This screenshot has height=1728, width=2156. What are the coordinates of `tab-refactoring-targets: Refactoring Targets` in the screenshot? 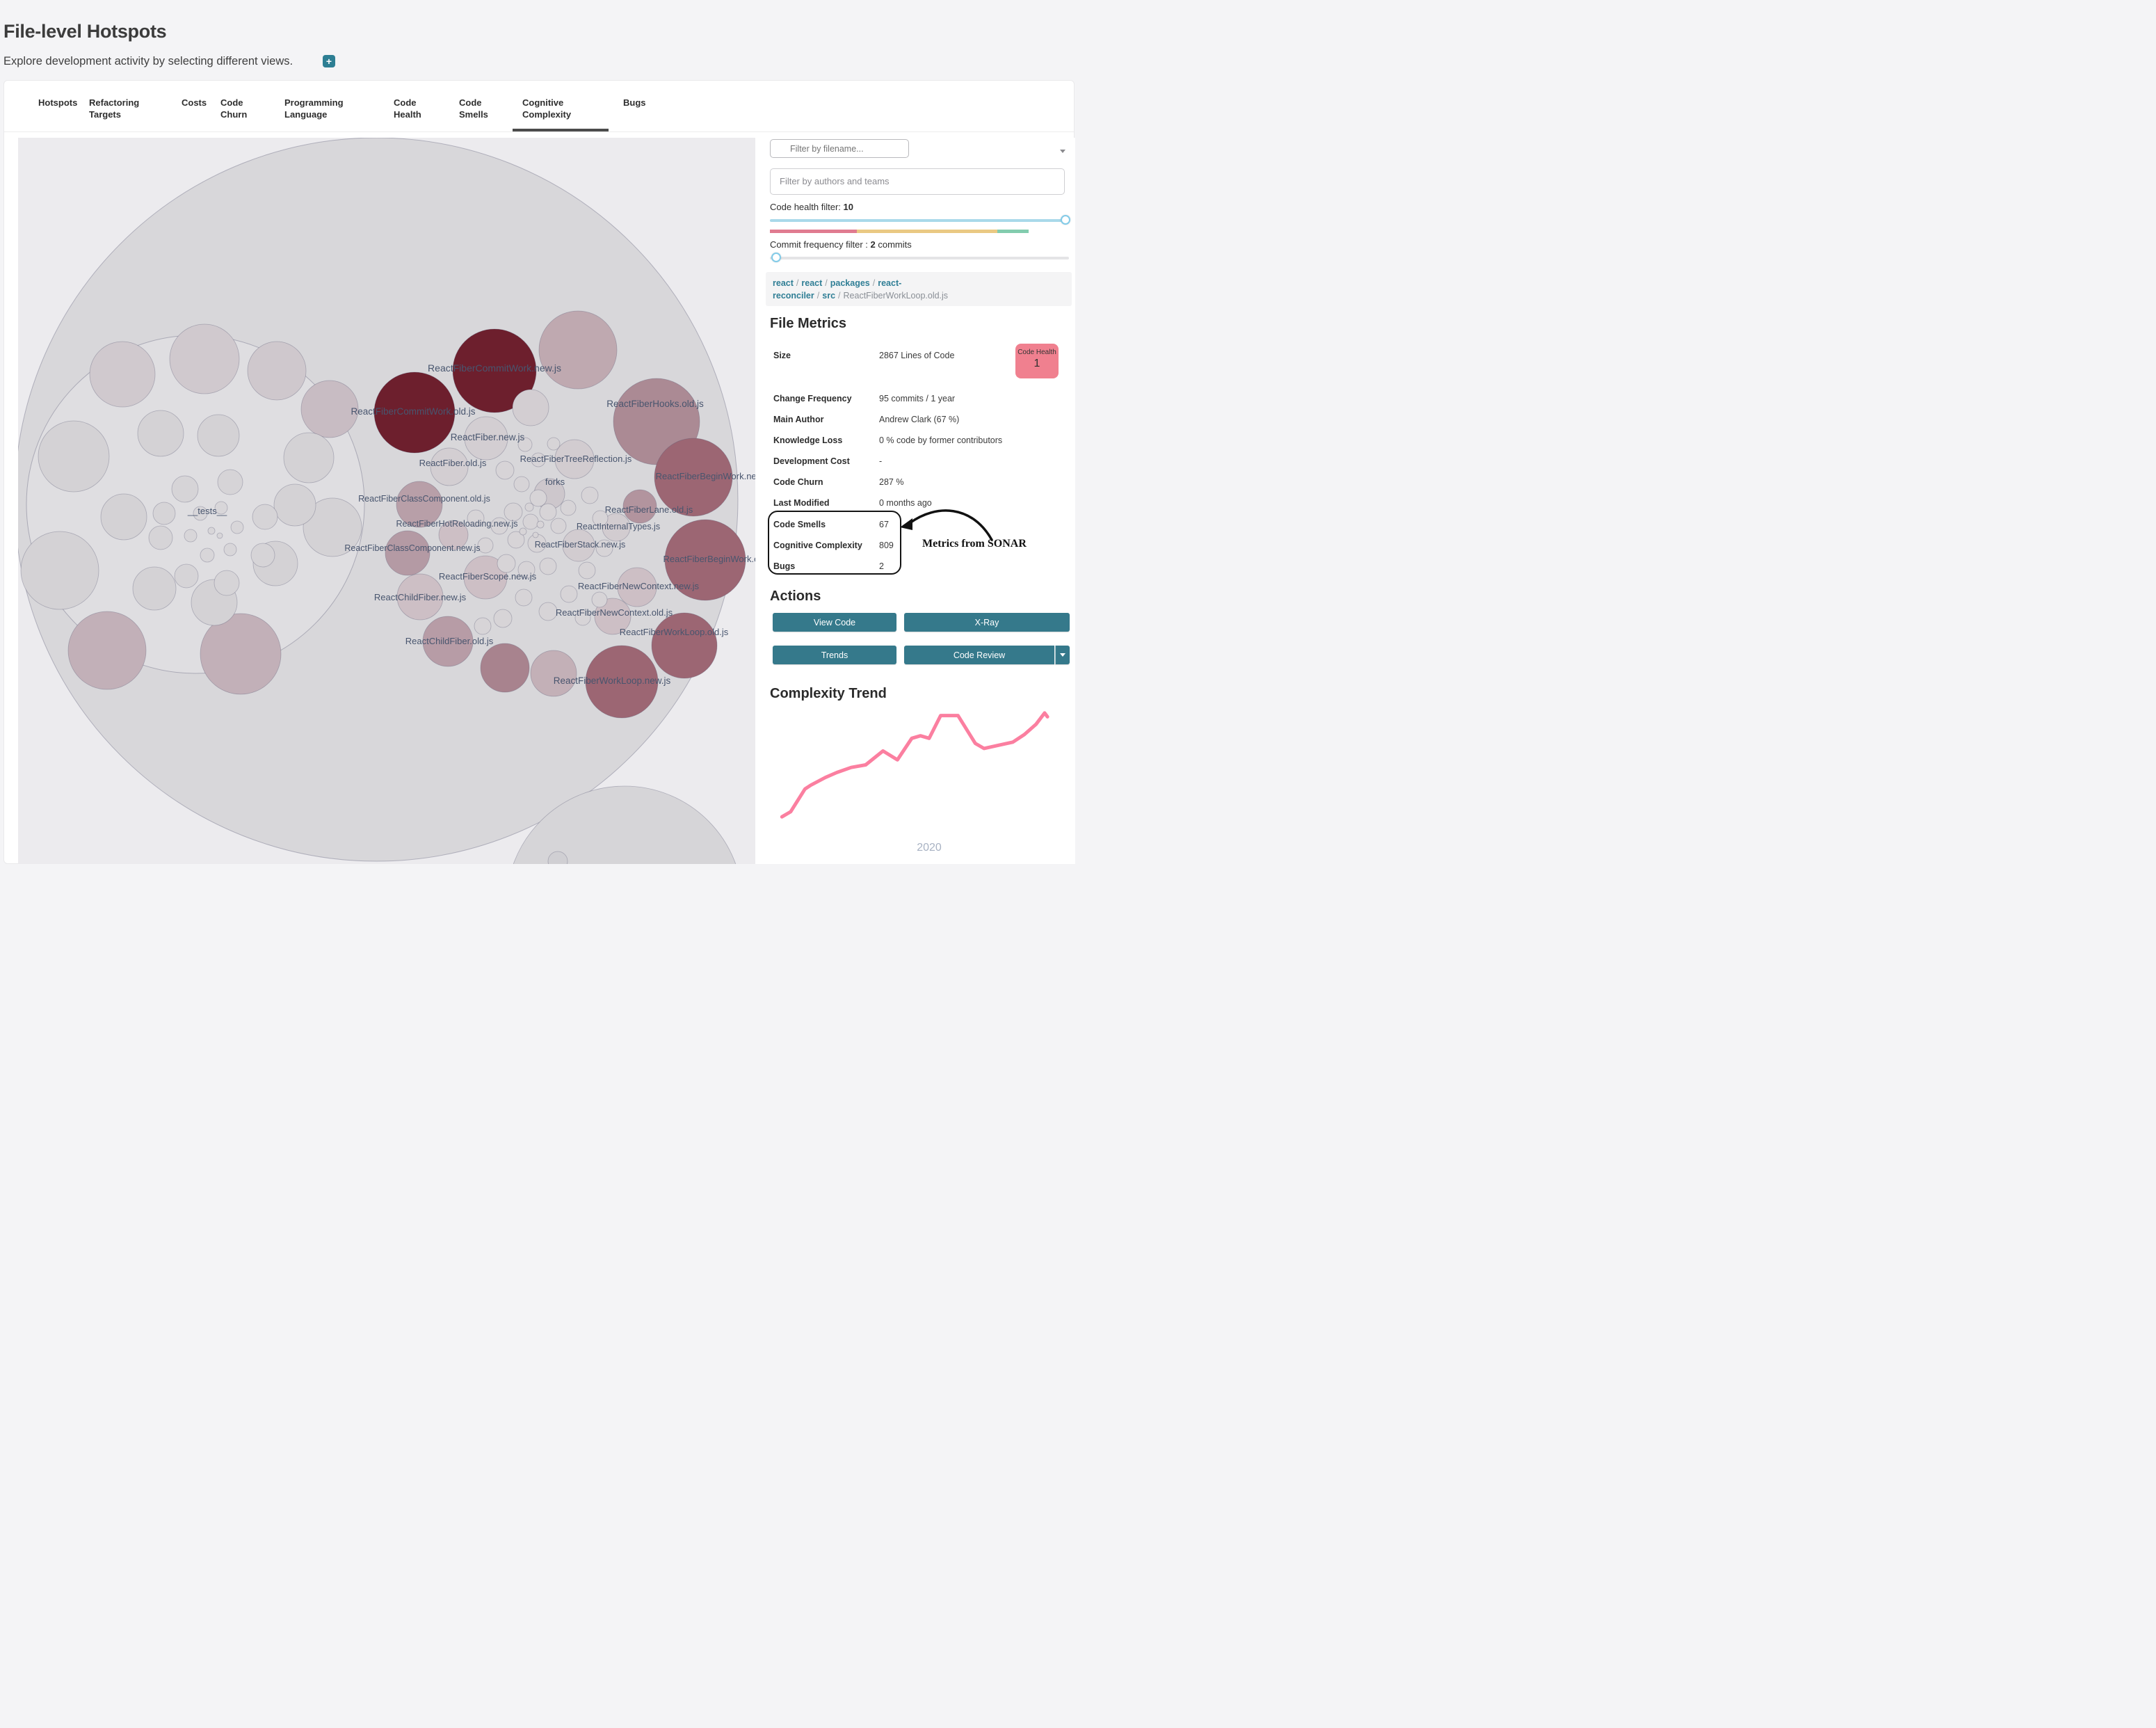 It's located at (114, 108).